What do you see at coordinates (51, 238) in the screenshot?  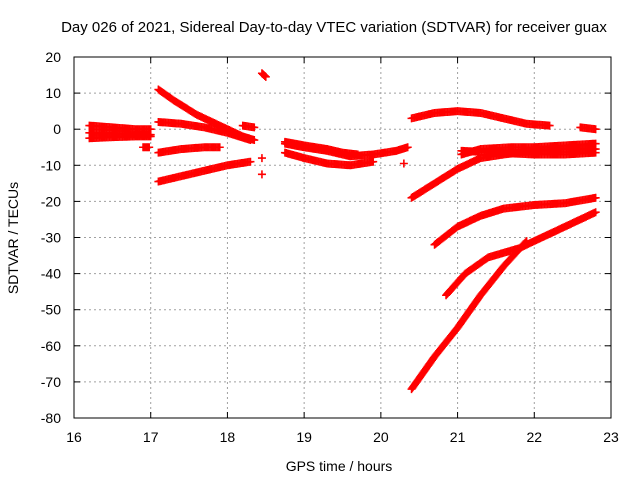 I see `y-tick-label: -30` at bounding box center [51, 238].